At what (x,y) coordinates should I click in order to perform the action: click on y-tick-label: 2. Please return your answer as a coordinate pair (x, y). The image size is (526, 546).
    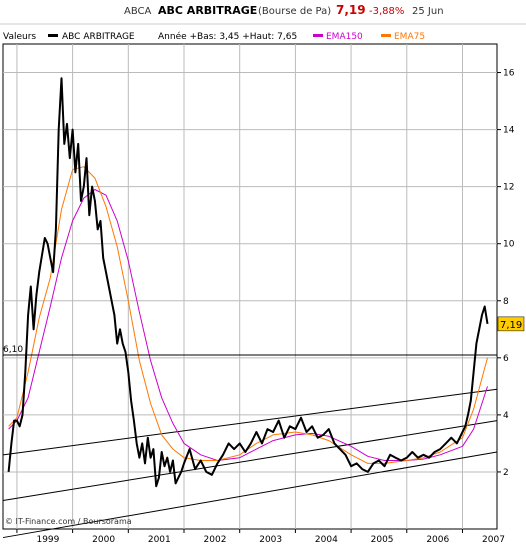
    Looking at the image, I should click on (506, 473).